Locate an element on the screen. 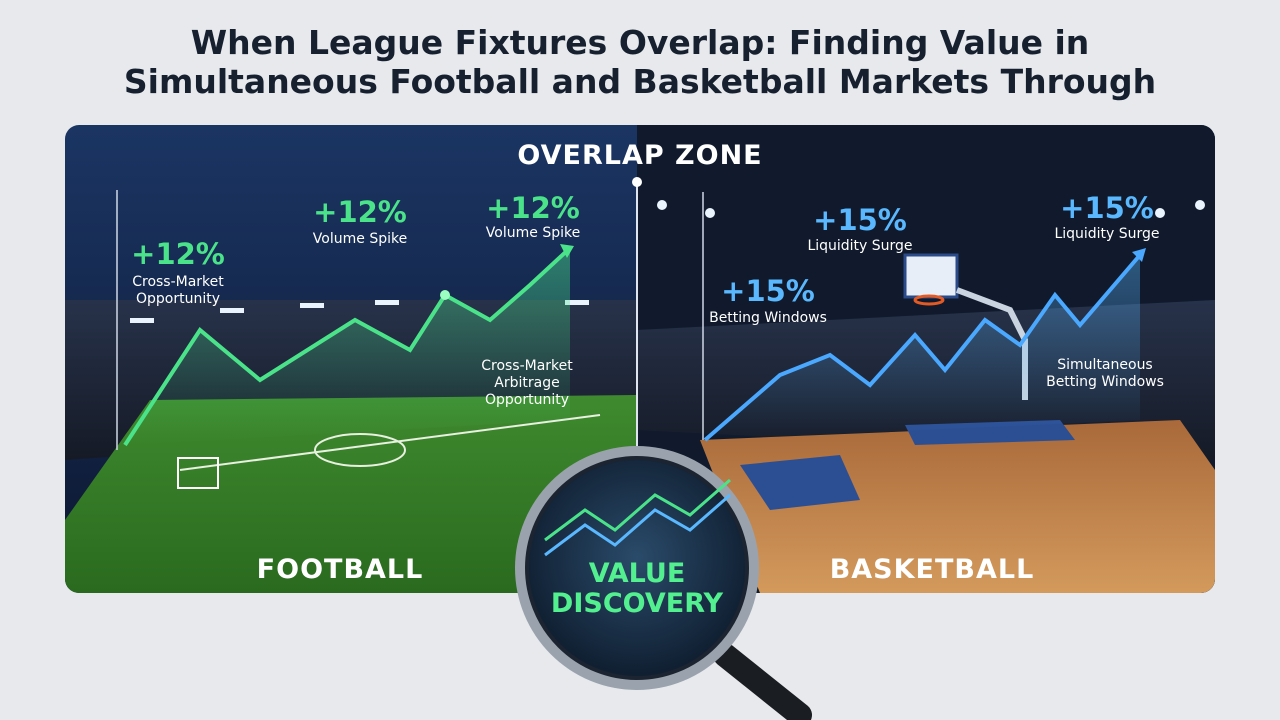  callout-text: Betting Windows is located at coordinates (768, 318).